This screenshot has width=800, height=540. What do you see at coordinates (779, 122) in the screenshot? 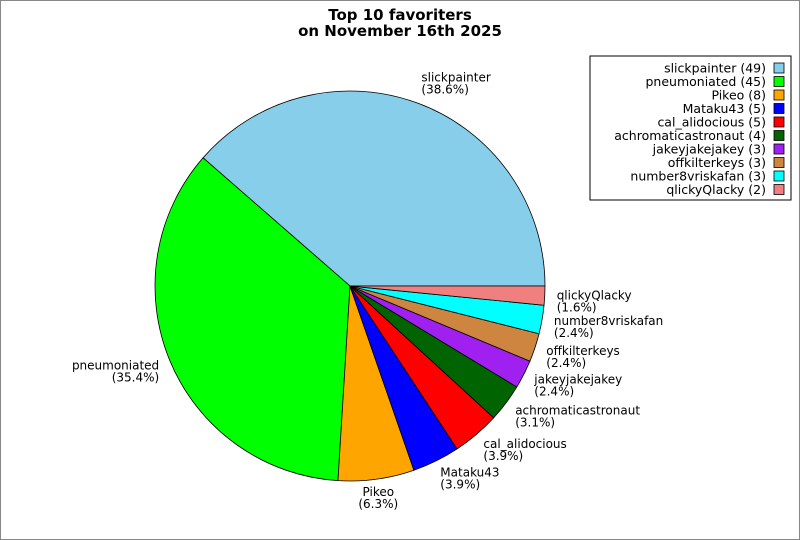
I see `legend-swatch-cal-alidocious` at bounding box center [779, 122].